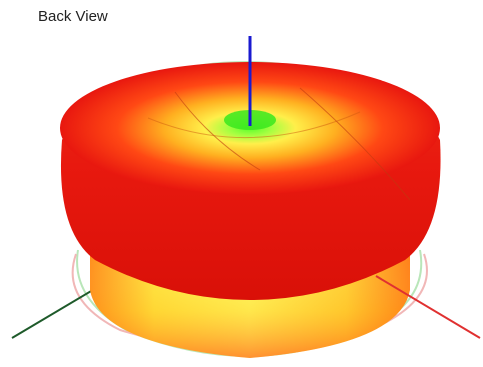  What do you see at coordinates (428, 307) in the screenshot?
I see `x-axis` at bounding box center [428, 307].